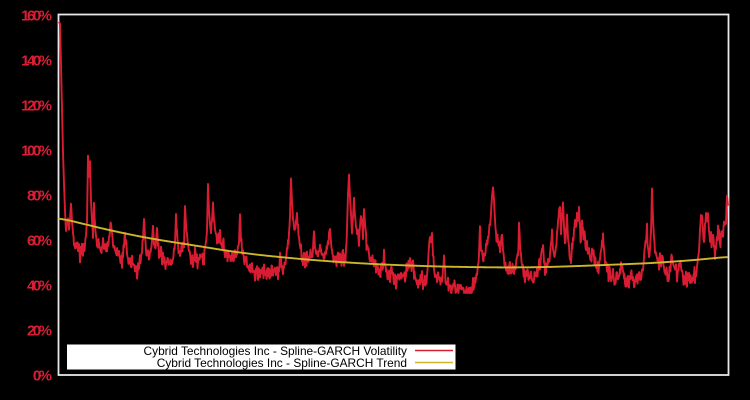 This screenshot has width=750, height=400. What do you see at coordinates (39, 331) in the screenshot?
I see `svg-text: 20%` at bounding box center [39, 331].